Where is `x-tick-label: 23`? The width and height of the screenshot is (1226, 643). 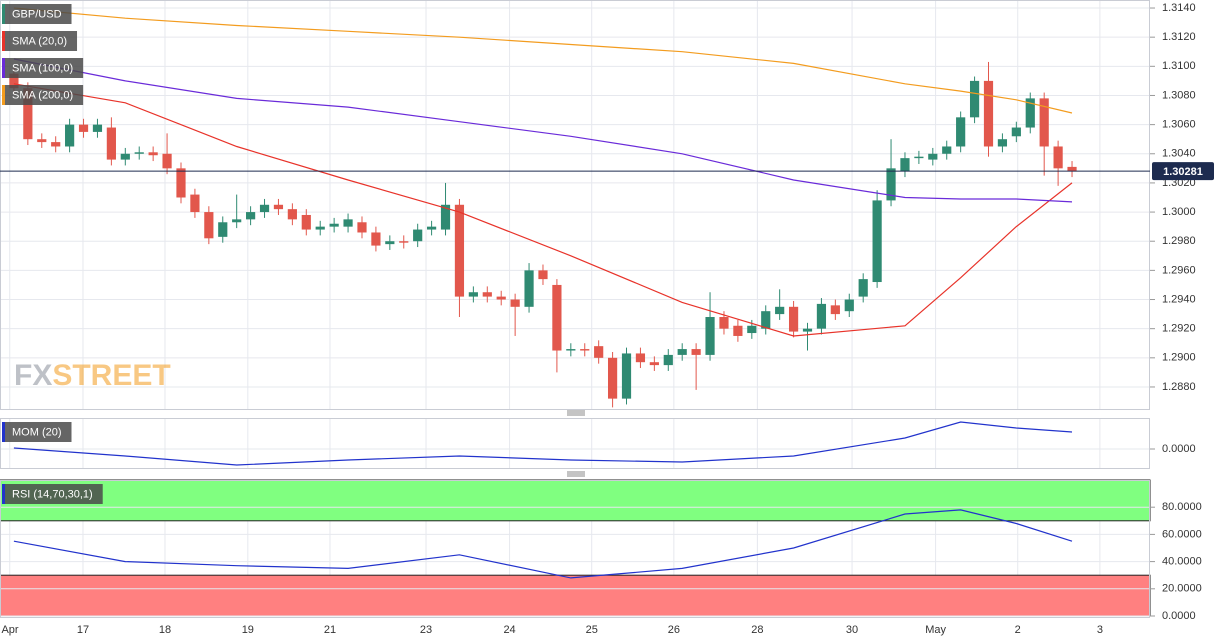 x-tick-label: 23 is located at coordinates (426, 630).